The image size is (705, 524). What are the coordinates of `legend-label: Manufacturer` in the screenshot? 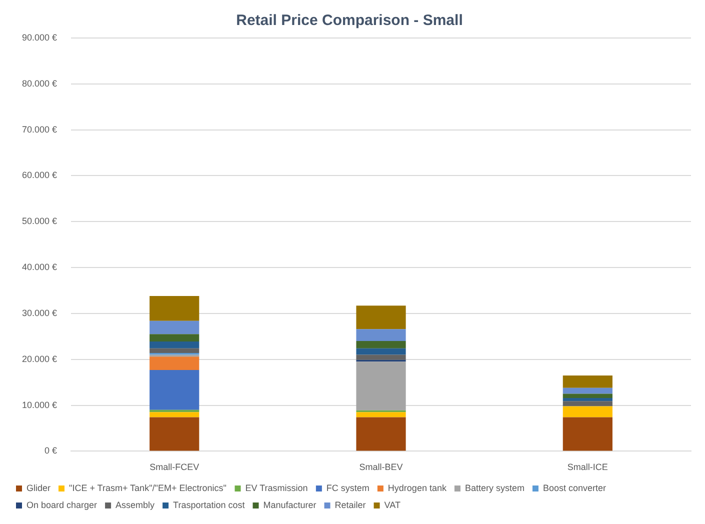 It's located at (289, 505).